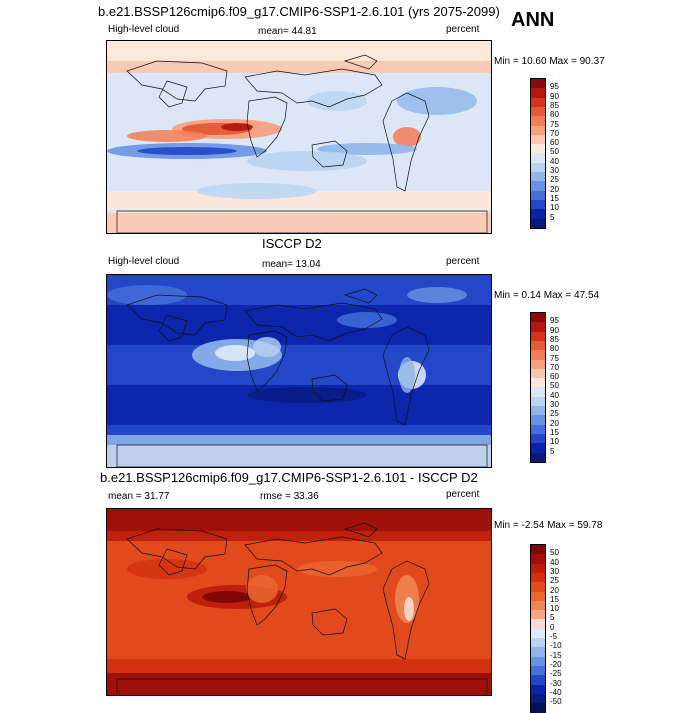 The height and width of the screenshot is (713, 700). I want to click on colorbar-tick-label: 50, so click(554, 386).